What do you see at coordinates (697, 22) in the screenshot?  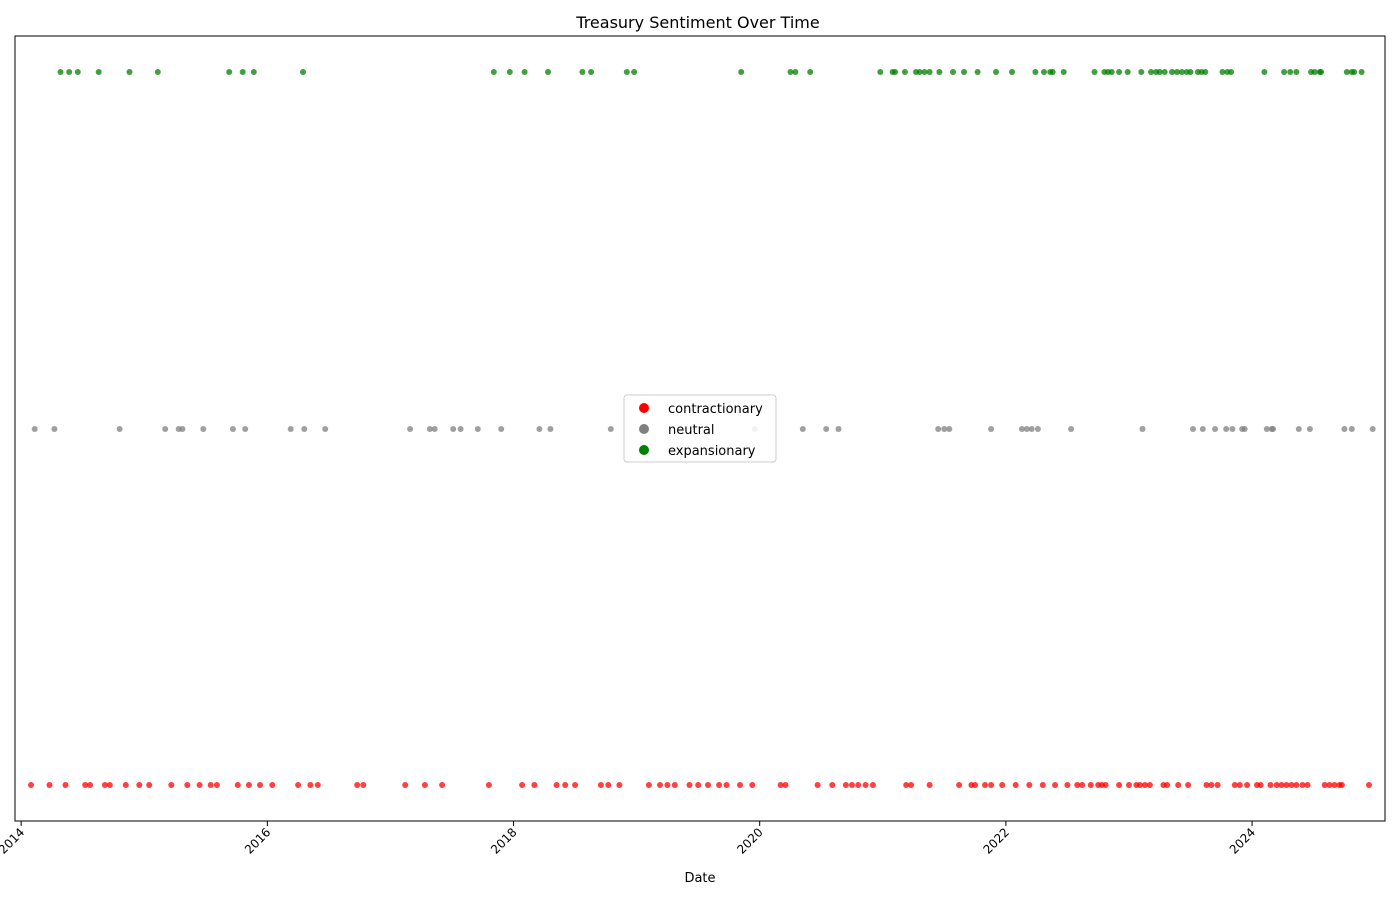 I see `chart-title: Treasury Sentiment Over Time` at bounding box center [697, 22].